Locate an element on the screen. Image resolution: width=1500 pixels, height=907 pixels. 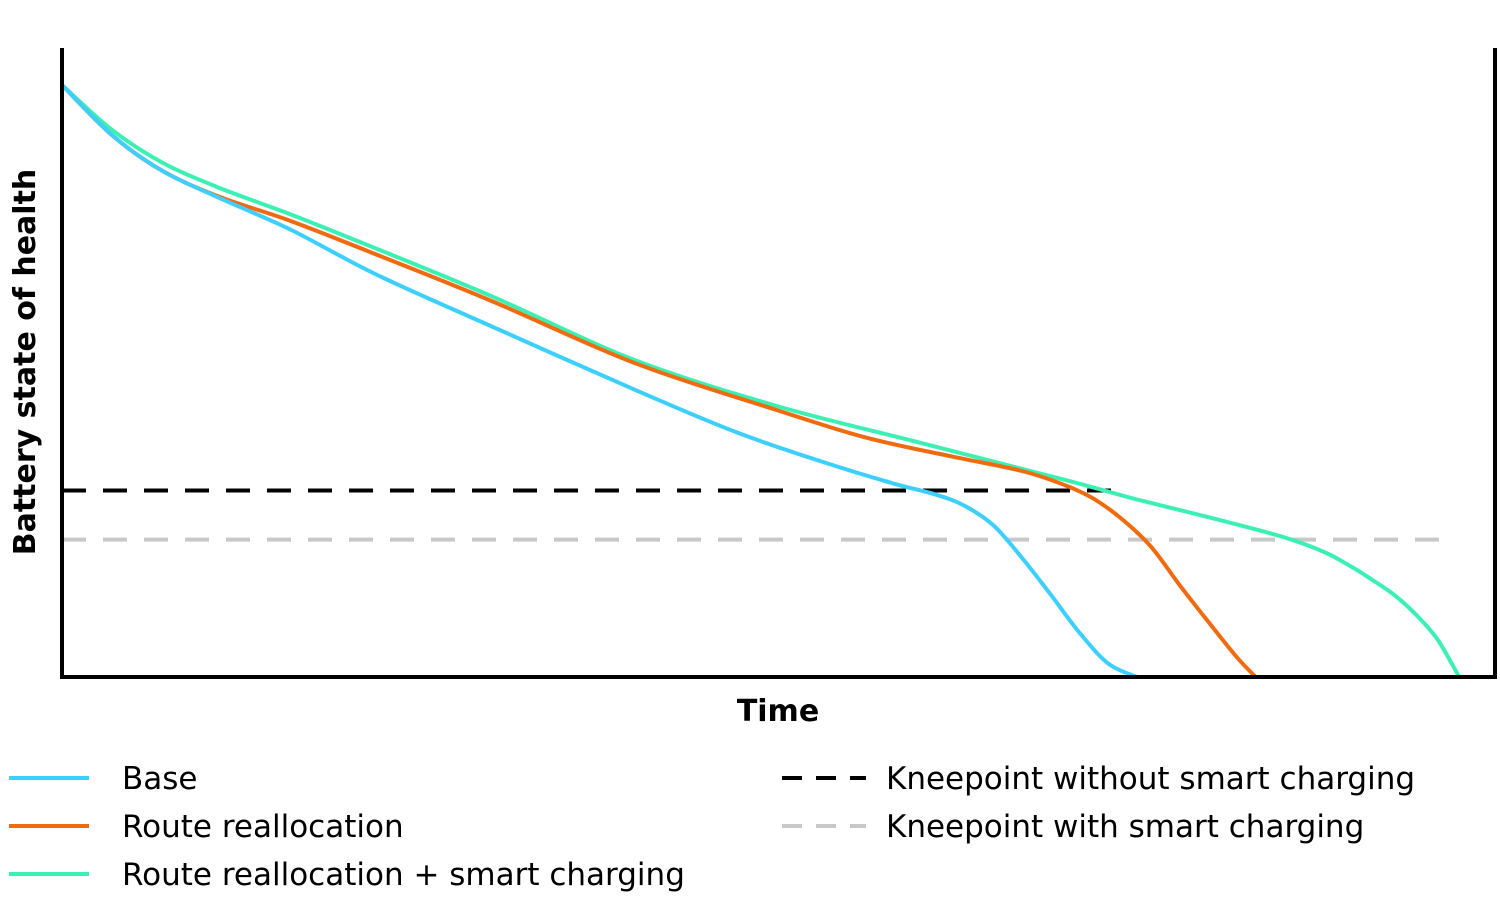
legend-item-kneepoint-without-smart-charging: Kneepoint without smart charging is located at coordinates (1098, 779).